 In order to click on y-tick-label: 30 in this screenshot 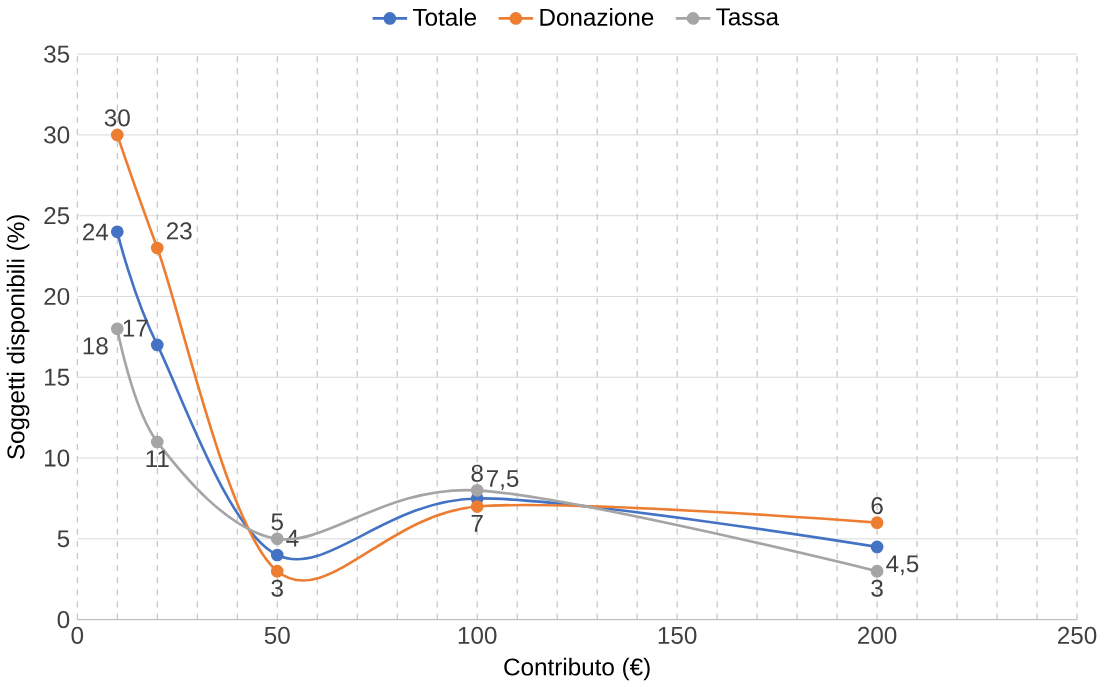, I will do `click(57, 135)`.